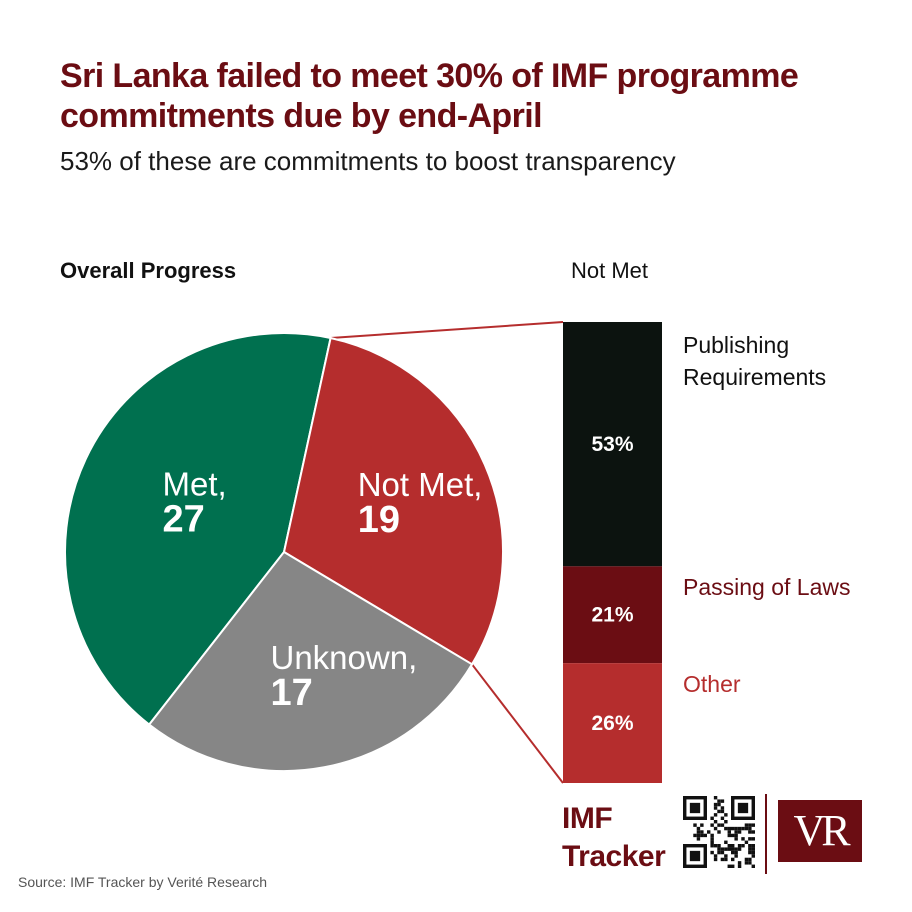 This screenshot has width=912, height=912. What do you see at coordinates (148, 270) in the screenshot?
I see `pie-chart-title: Overall Progress` at bounding box center [148, 270].